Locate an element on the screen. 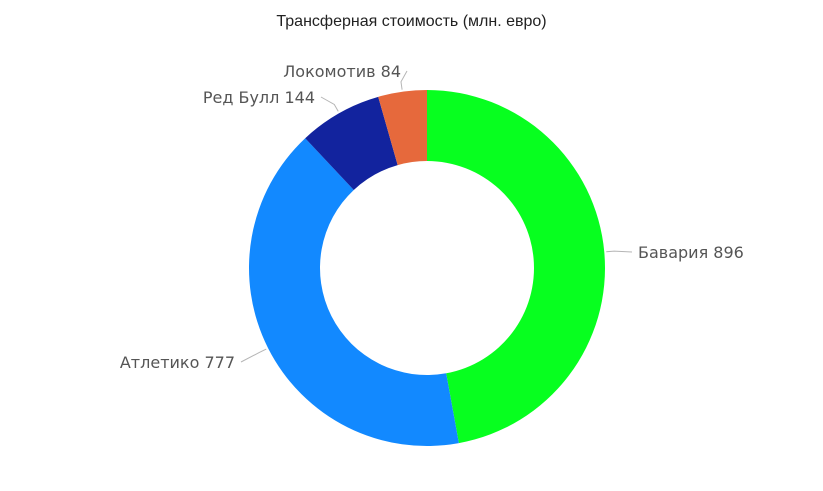 This screenshot has width=823, height=491. slice-label-1: Бавария 896 is located at coordinates (691, 252).